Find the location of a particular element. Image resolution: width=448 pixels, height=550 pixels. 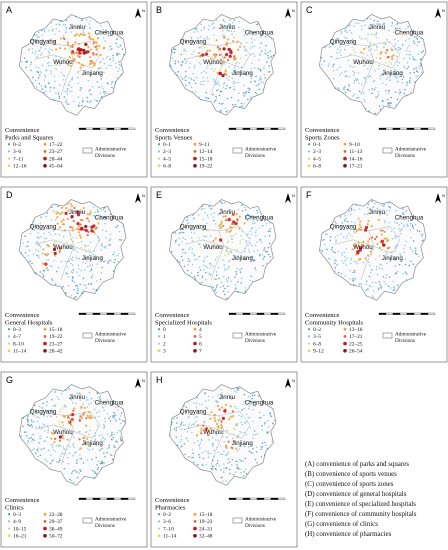

scale-bar is located at coordinates (257, 128).